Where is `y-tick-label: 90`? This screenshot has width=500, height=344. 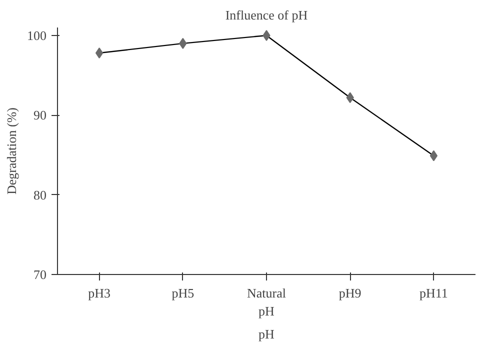
y-tick-label: 90 is located at coordinates (40, 115).